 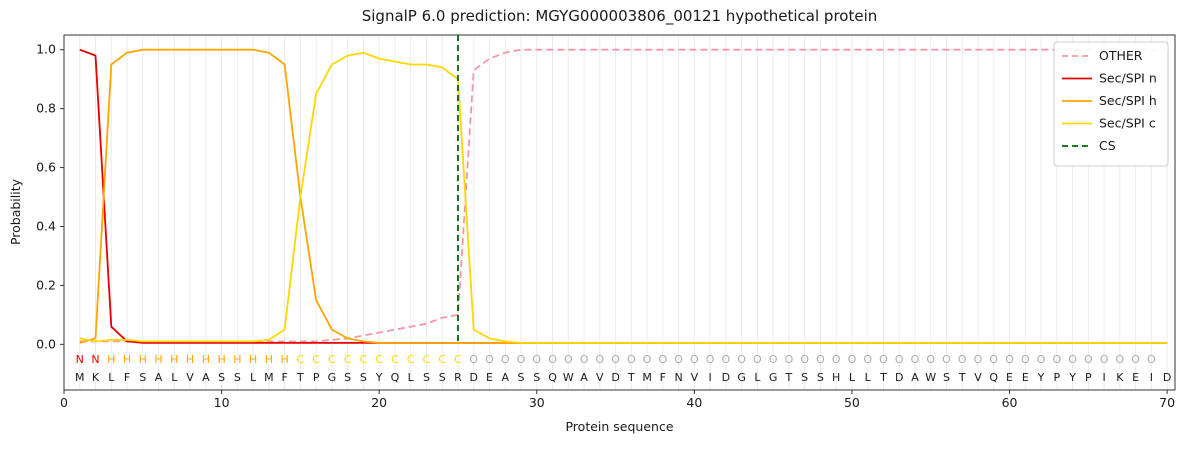 I want to click on legend-label-sec-spi-h: Sec/SPI h, so click(x=1128, y=100).